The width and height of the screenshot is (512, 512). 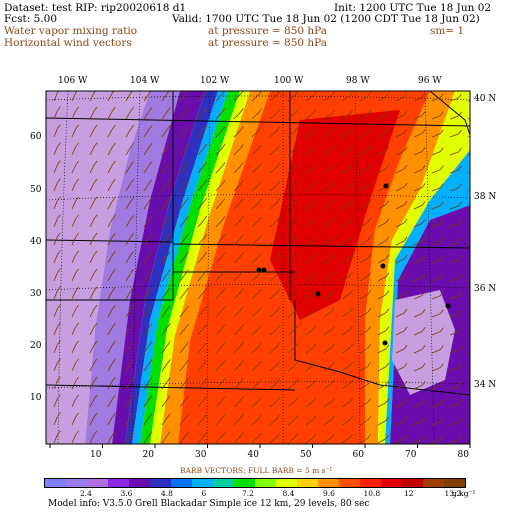 I want to click on grid-y-label: 50, so click(x=36, y=190).